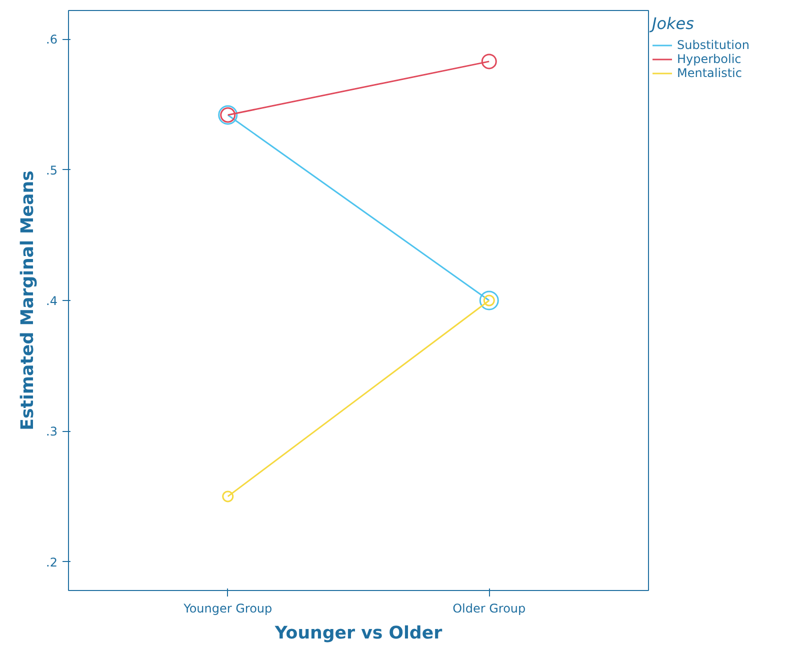 This screenshot has height=664, width=791. What do you see at coordinates (227, 609) in the screenshot?
I see `x-tick-label: Younger Group` at bounding box center [227, 609].